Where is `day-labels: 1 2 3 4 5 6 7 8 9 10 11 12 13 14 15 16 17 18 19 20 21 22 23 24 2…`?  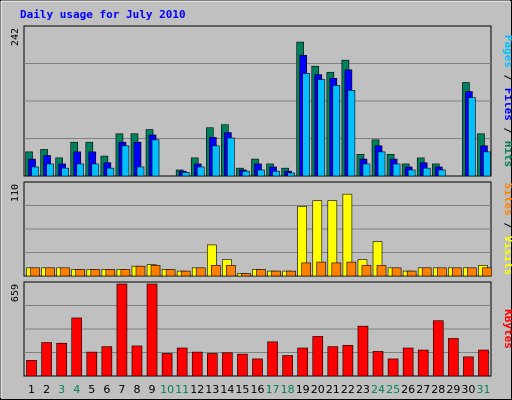 day-labels: 1 2 3 4 5 6 7 8 9 10 11 12 13 14 15 16 17 18 19 20 21 22 23 24 2… is located at coordinates (259, 389).